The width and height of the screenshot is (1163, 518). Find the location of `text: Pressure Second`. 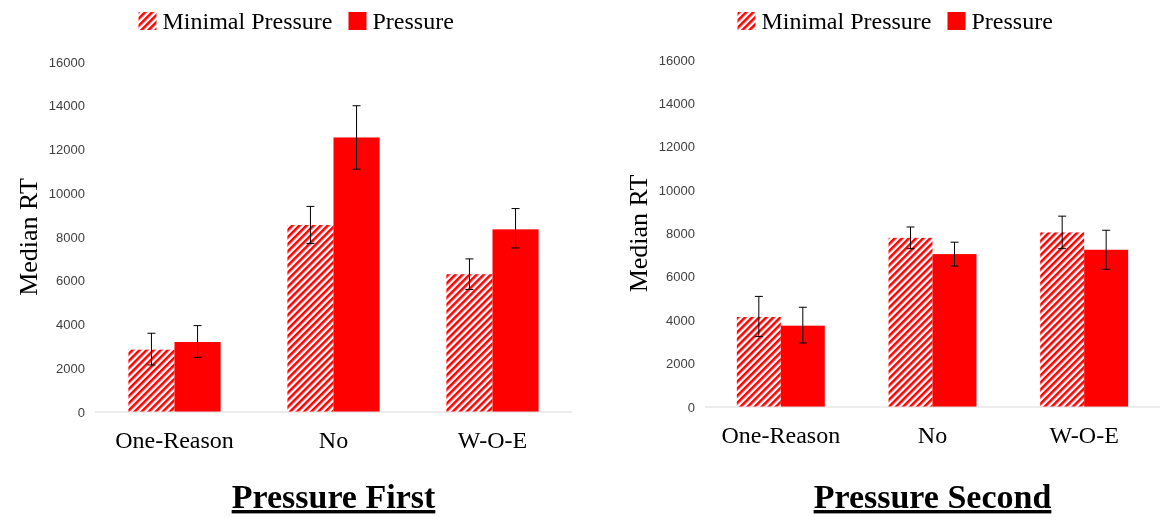

text: Pressure Second is located at coordinates (932, 496).